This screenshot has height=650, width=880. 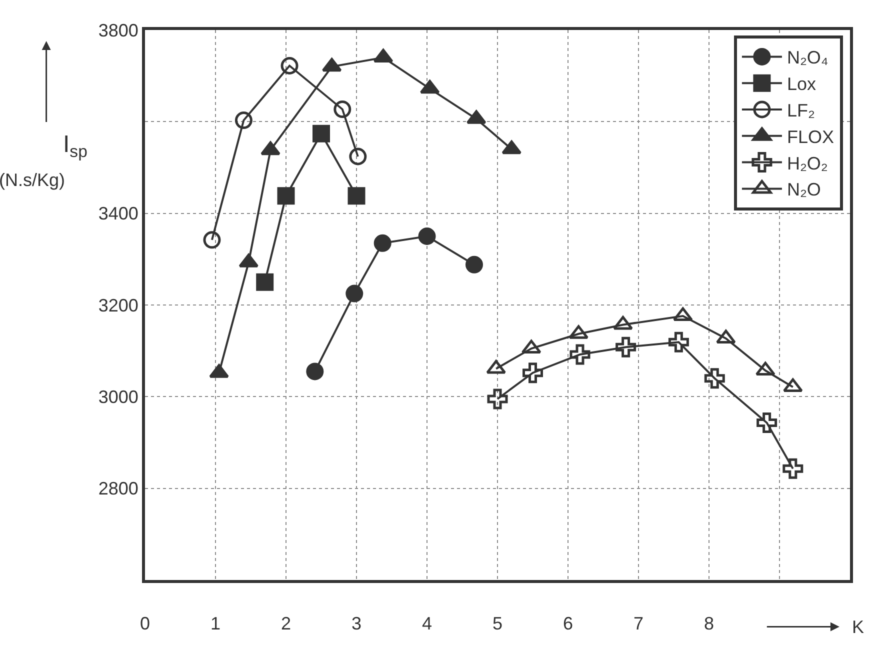 I want to click on x-tick-label: 7, so click(x=638, y=624).